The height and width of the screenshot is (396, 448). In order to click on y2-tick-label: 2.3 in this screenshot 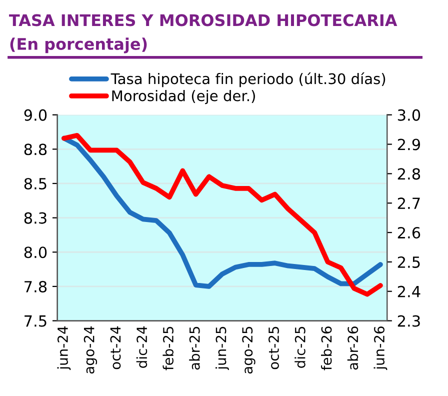, I will do `click(409, 321)`.